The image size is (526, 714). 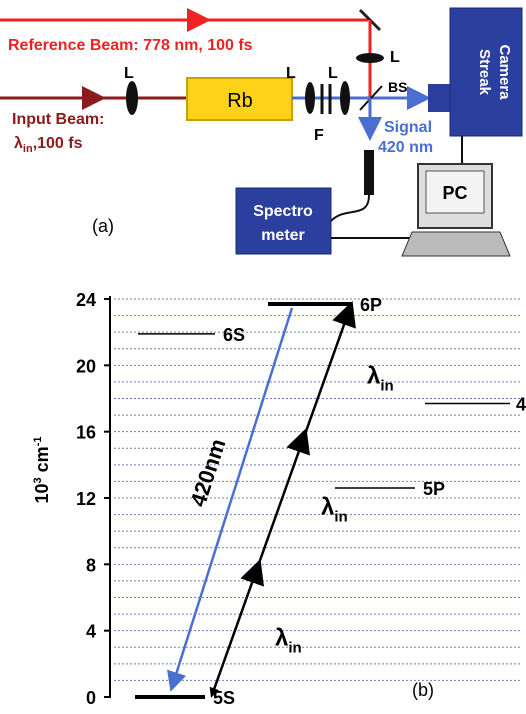 What do you see at coordinates (521, 404) in the screenshot?
I see `level-label: 4D` at bounding box center [521, 404].